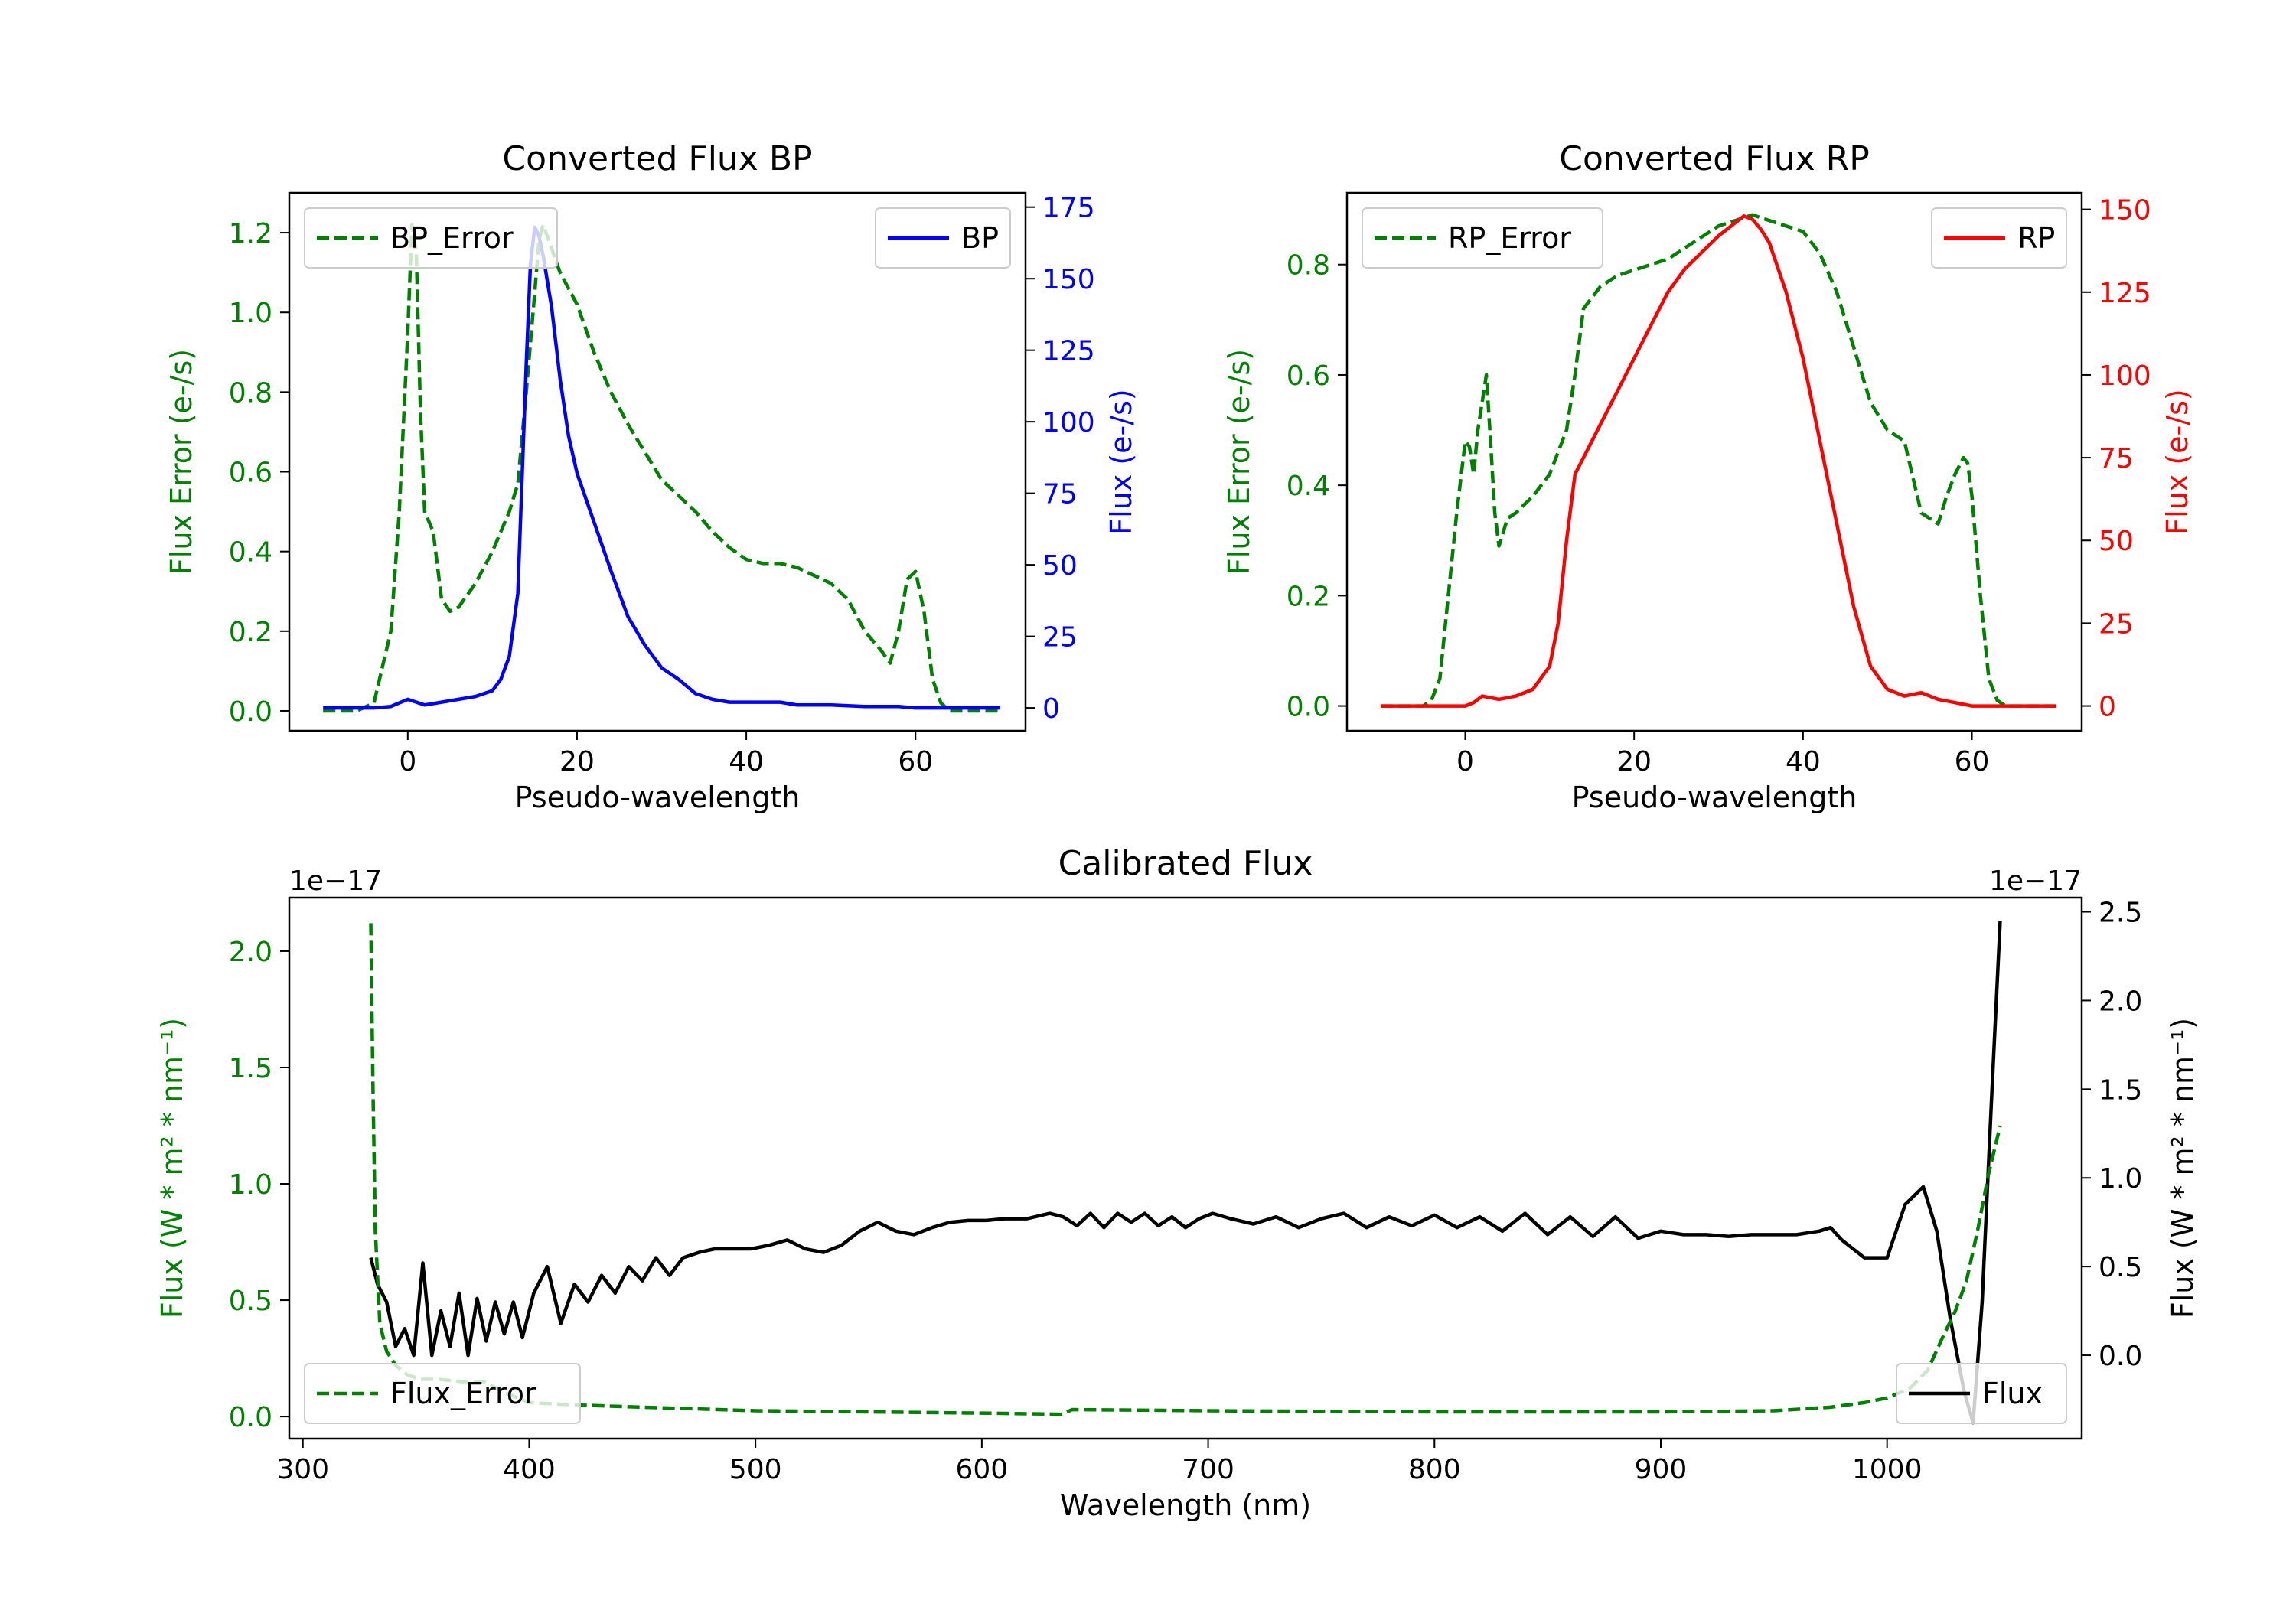 Image resolution: width=2296 pixels, height=1607 pixels. What do you see at coordinates (250, 1301) in the screenshot?
I see `y-left-tick-label: 0.5` at bounding box center [250, 1301].